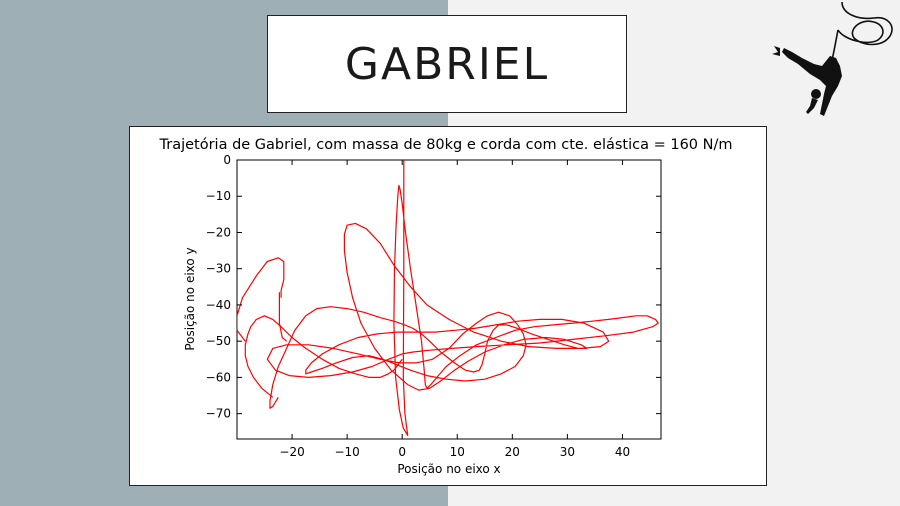  I want to click on y-tick-label: −50, so click(218, 341).